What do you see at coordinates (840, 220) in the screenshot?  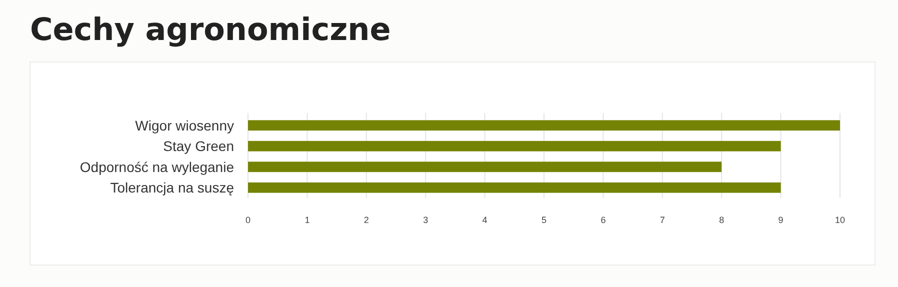 I see `x-tick-label: 10` at bounding box center [840, 220].